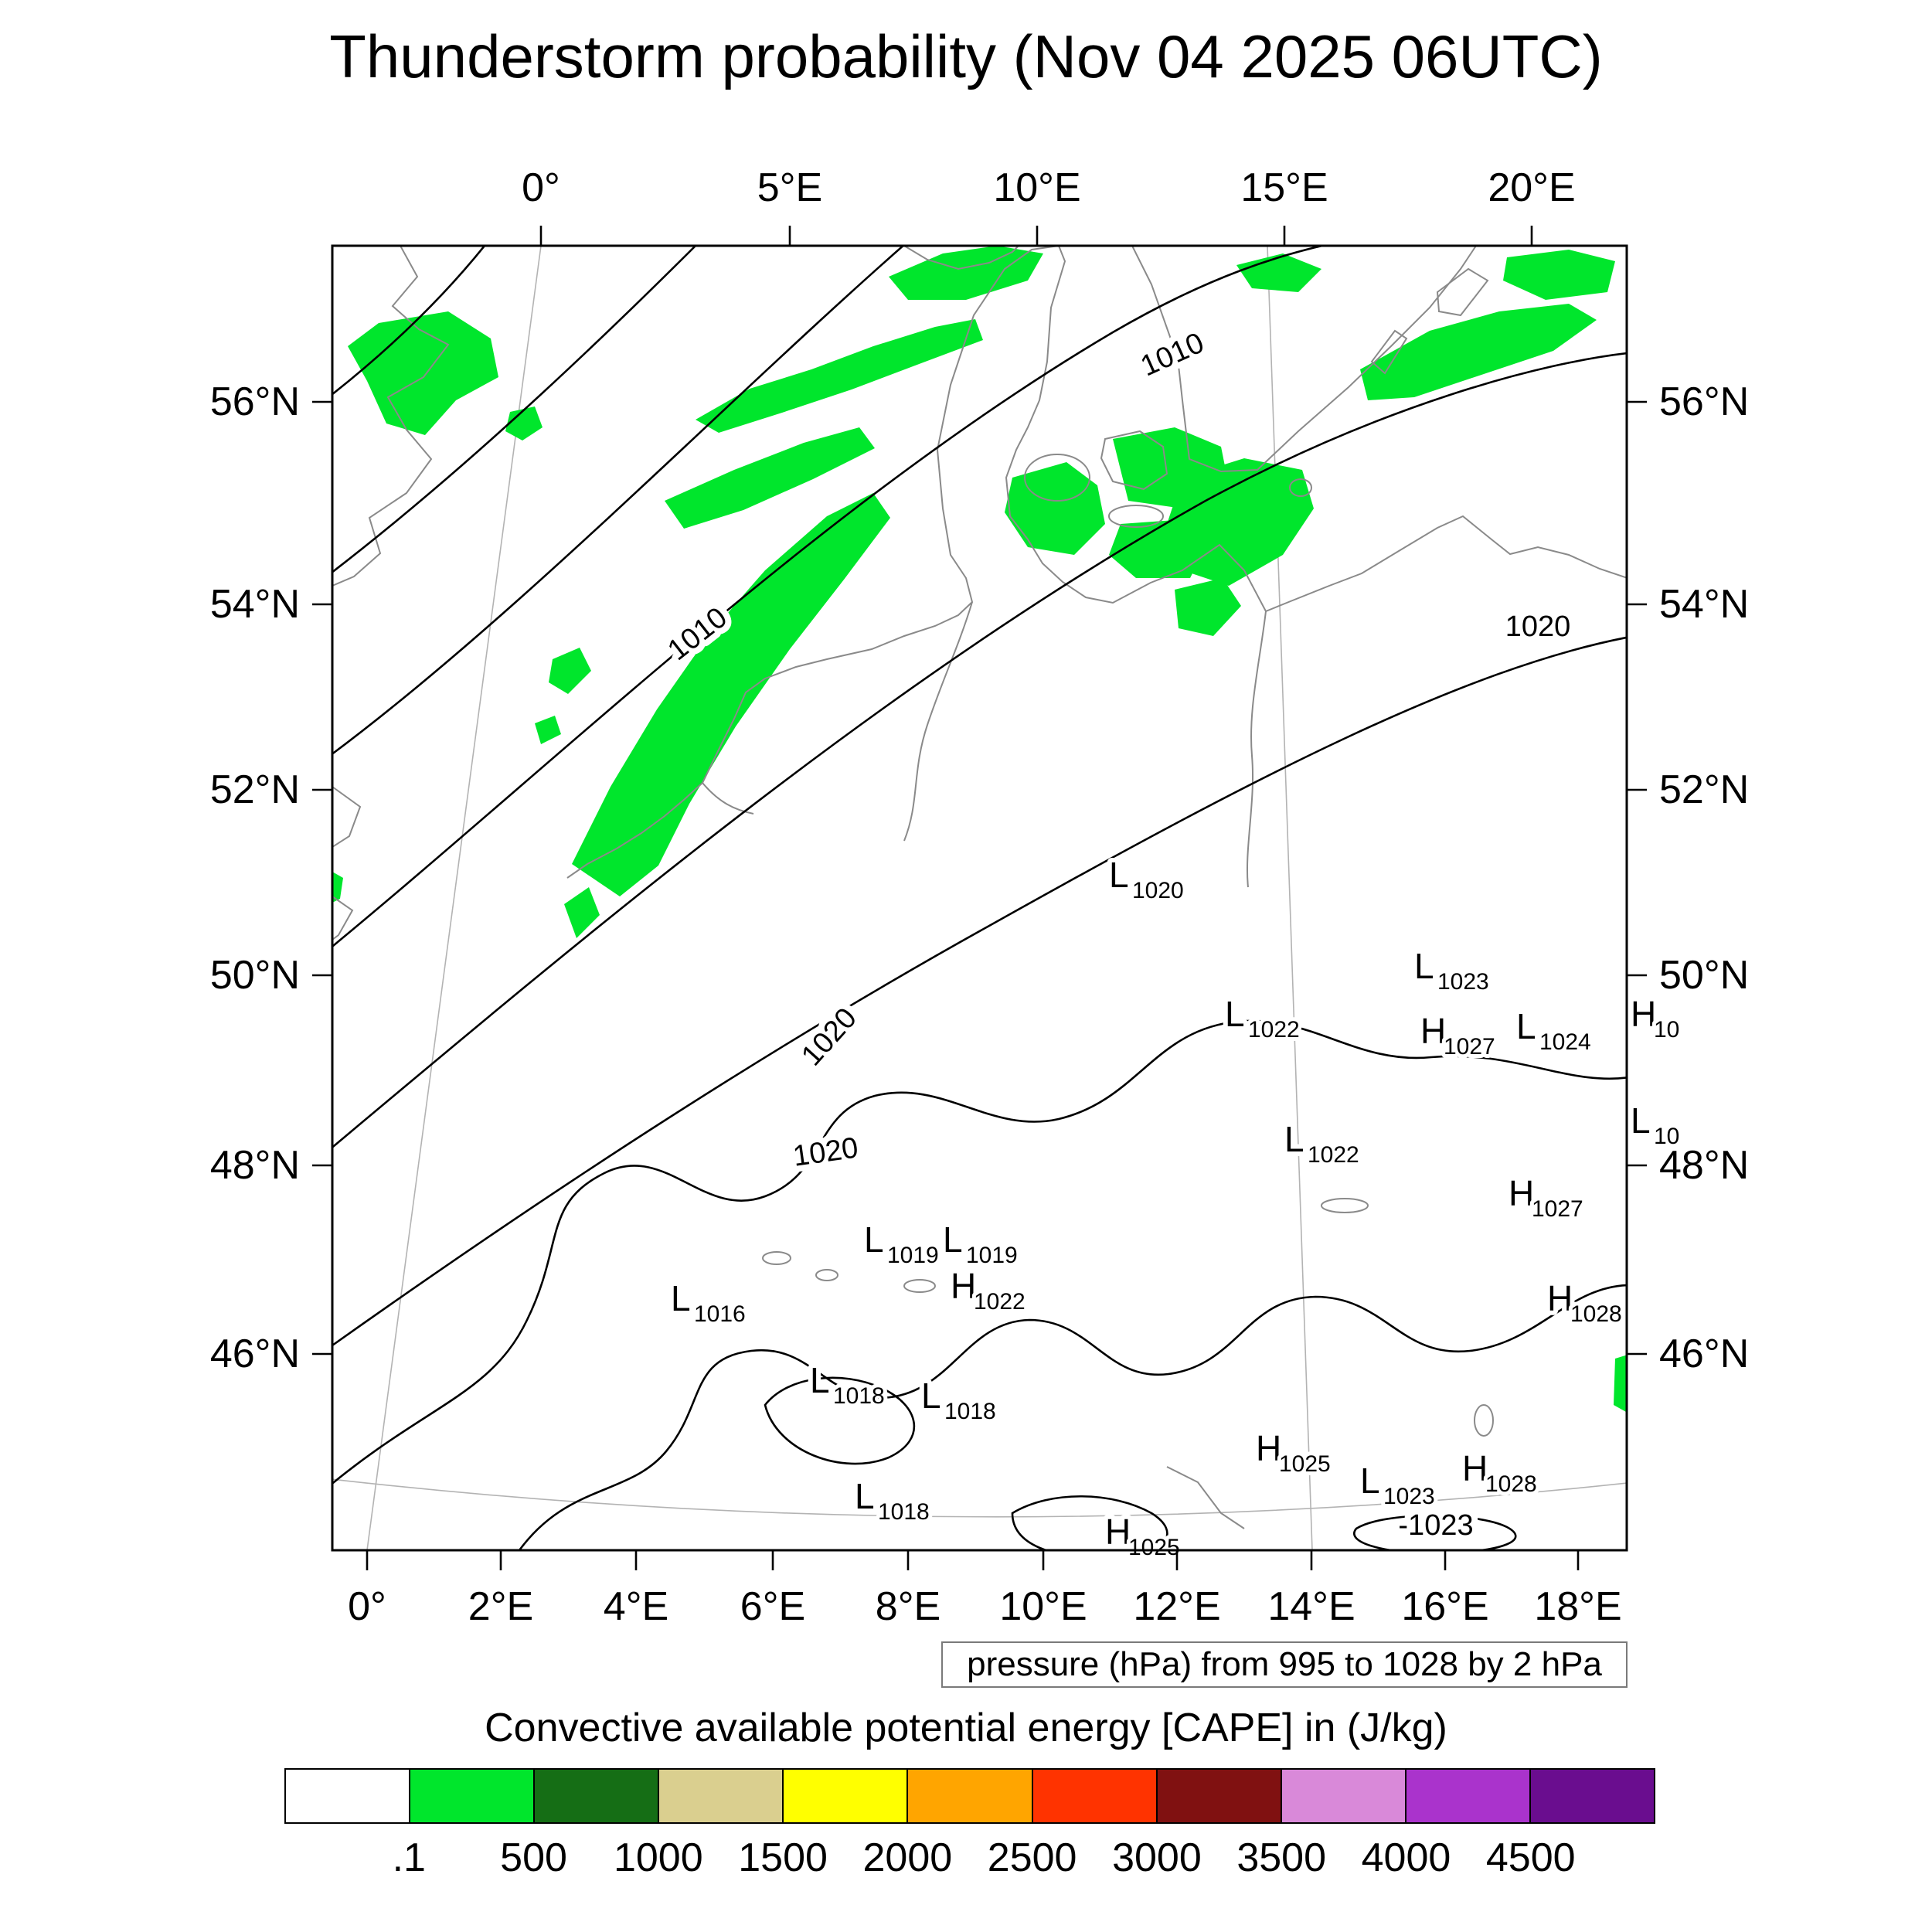 The height and width of the screenshot is (1932, 1932). Describe the element at coordinates (728, 799) in the screenshot. I see `river` at that location.